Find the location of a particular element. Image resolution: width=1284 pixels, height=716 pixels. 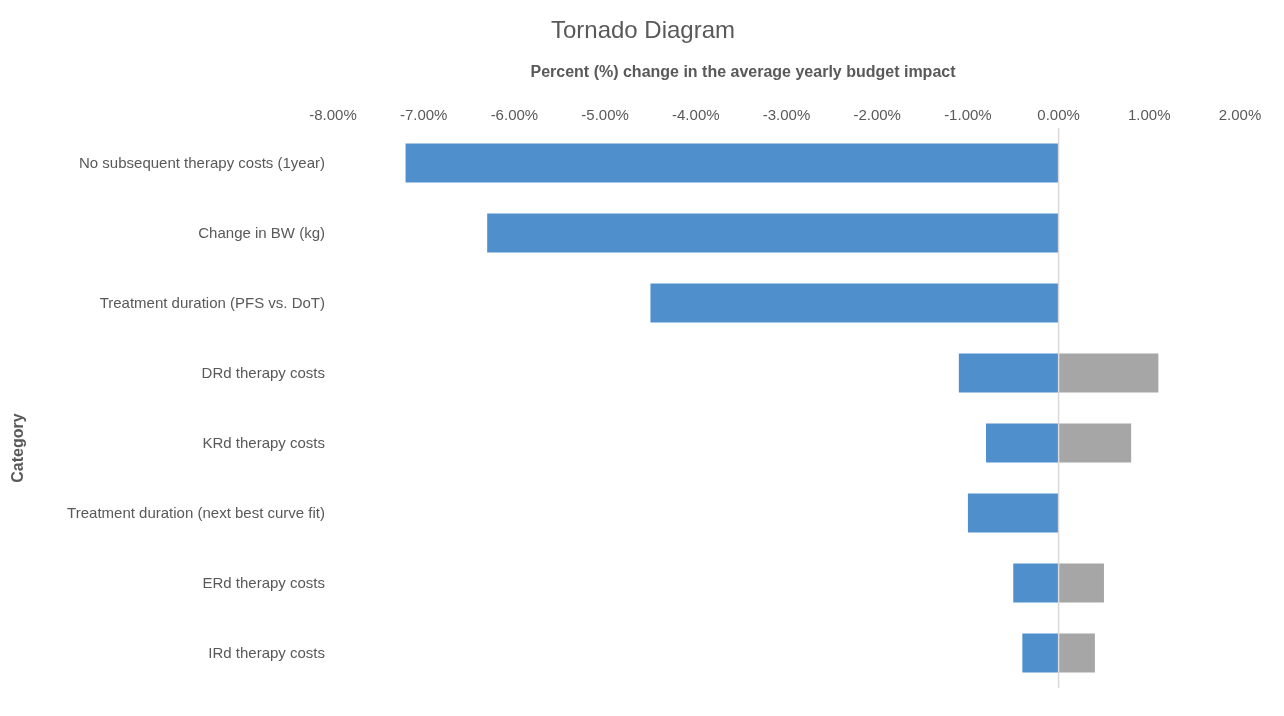

x-tick-label: -6.00% is located at coordinates (514, 114).